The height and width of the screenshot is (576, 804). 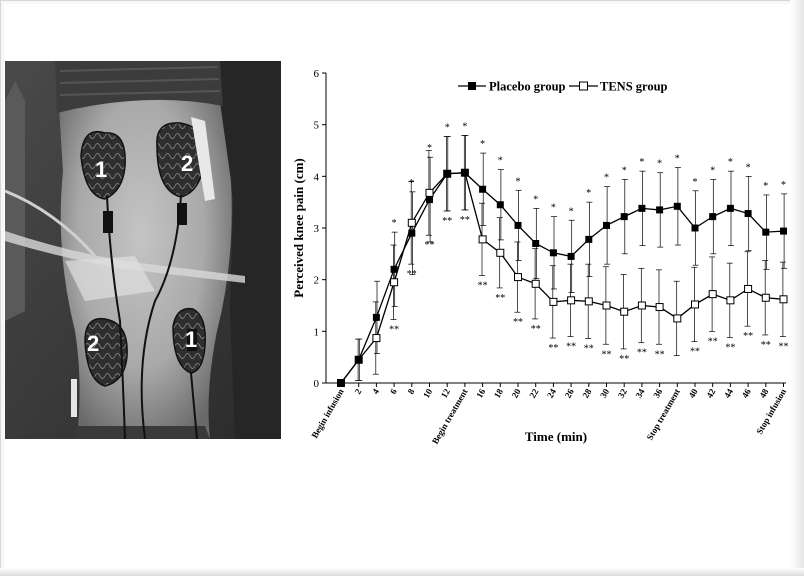 What do you see at coordinates (586, 393) in the screenshot?
I see `x-tick-label: 28` at bounding box center [586, 393].